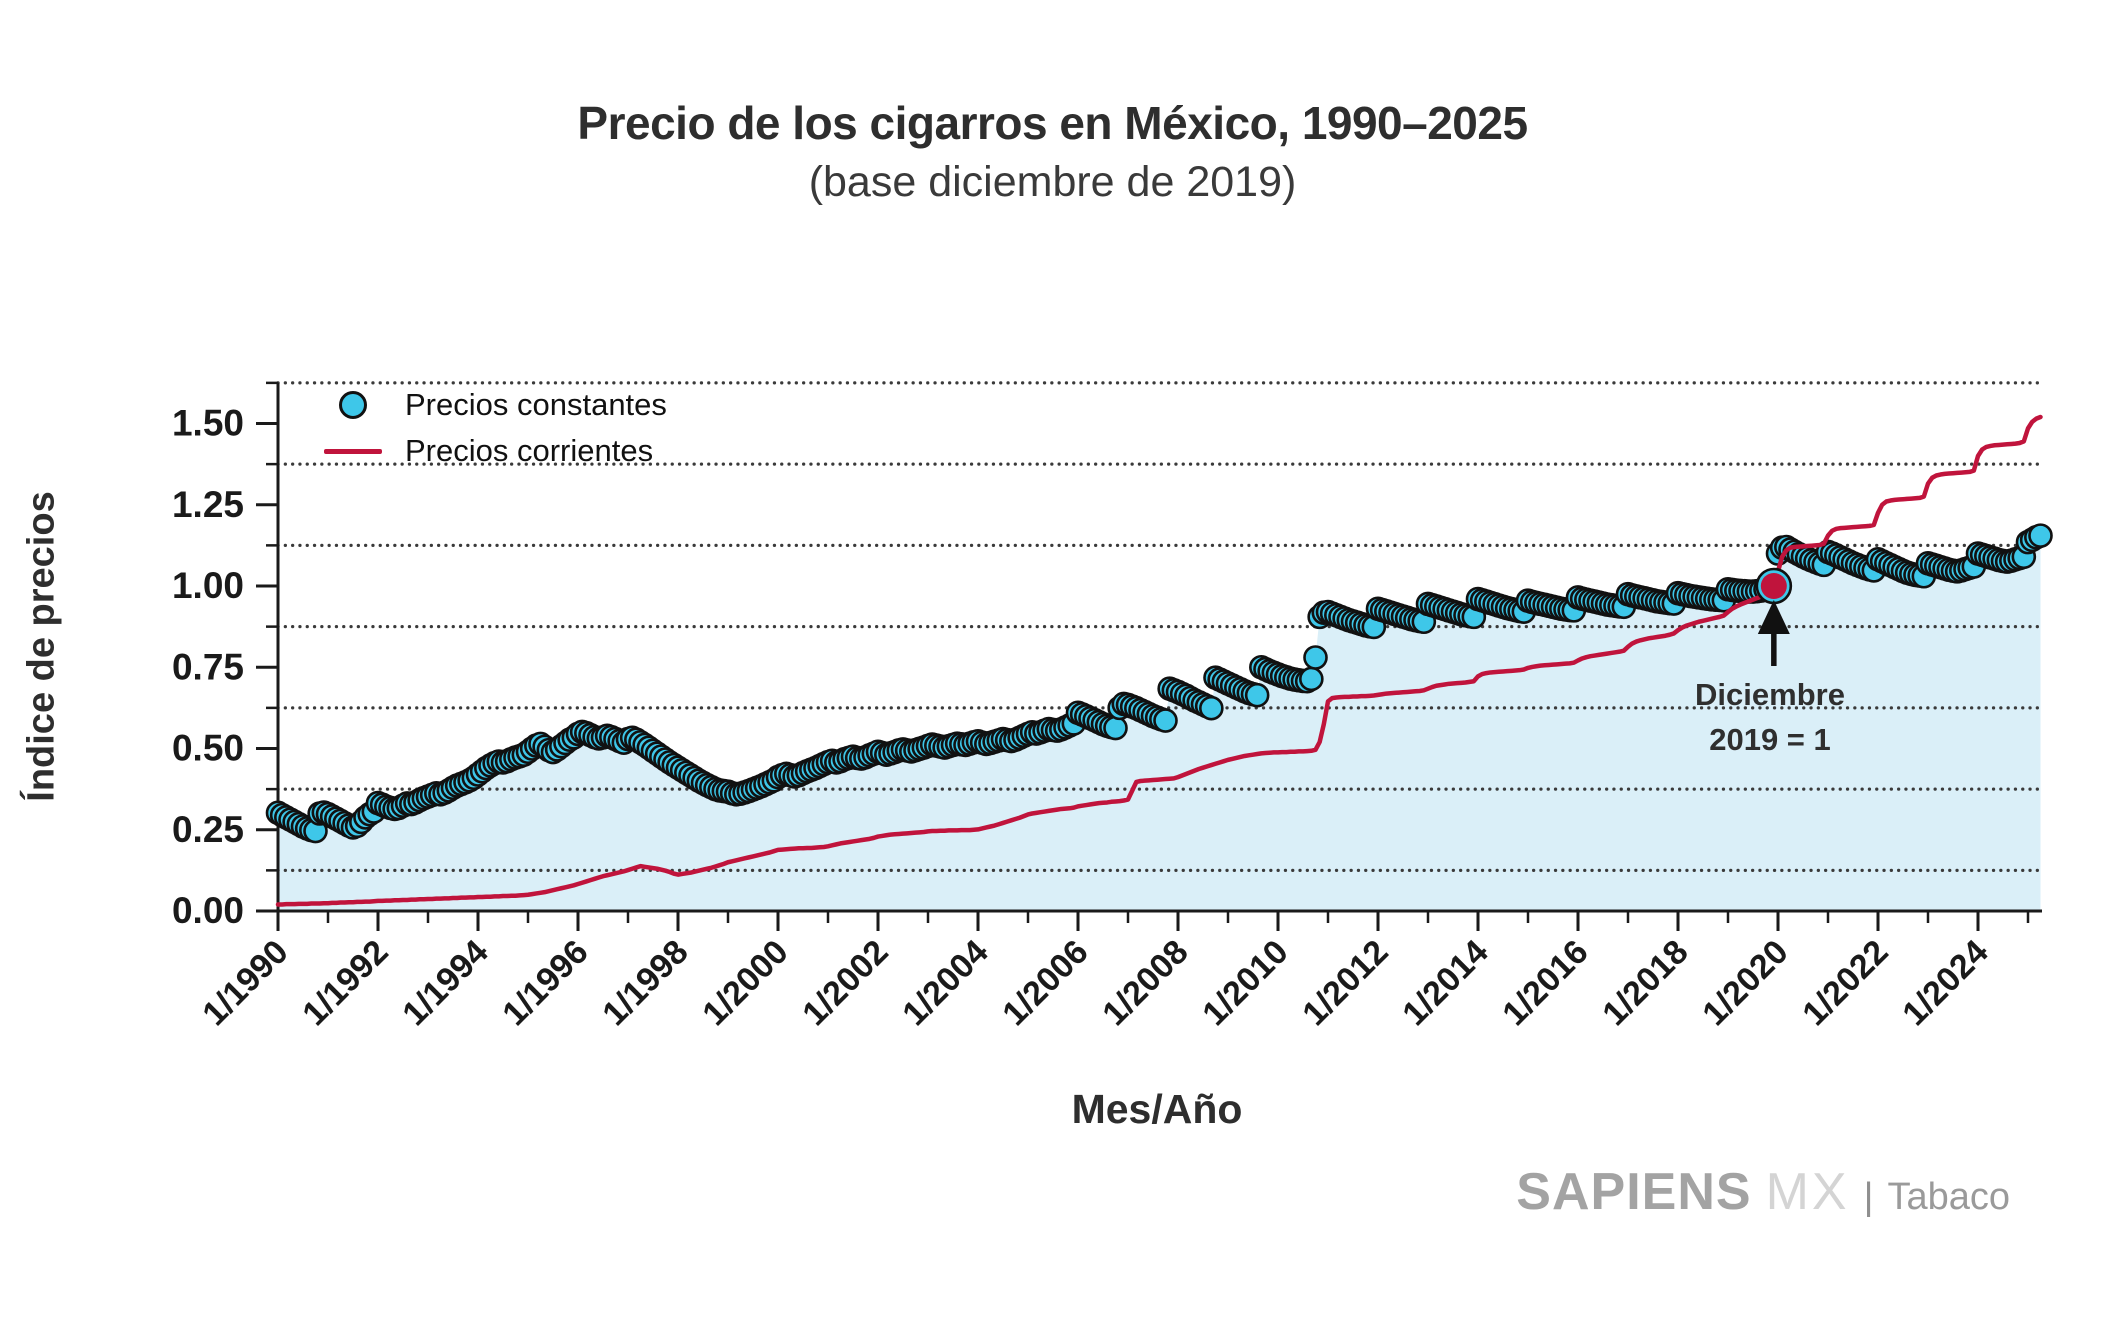 This screenshot has width=2105, height=1321. I want to click on svg-text: 0.25, so click(208, 829).